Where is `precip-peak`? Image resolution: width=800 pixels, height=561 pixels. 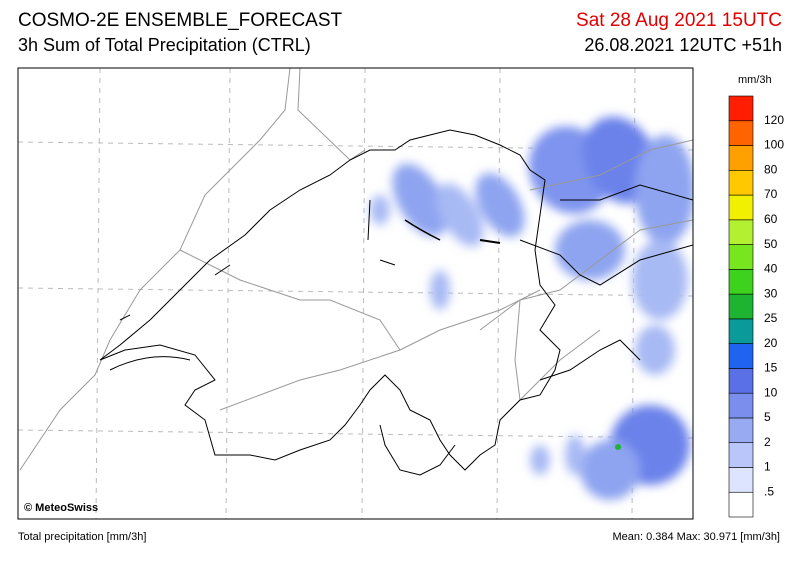 precip-peak is located at coordinates (618, 447).